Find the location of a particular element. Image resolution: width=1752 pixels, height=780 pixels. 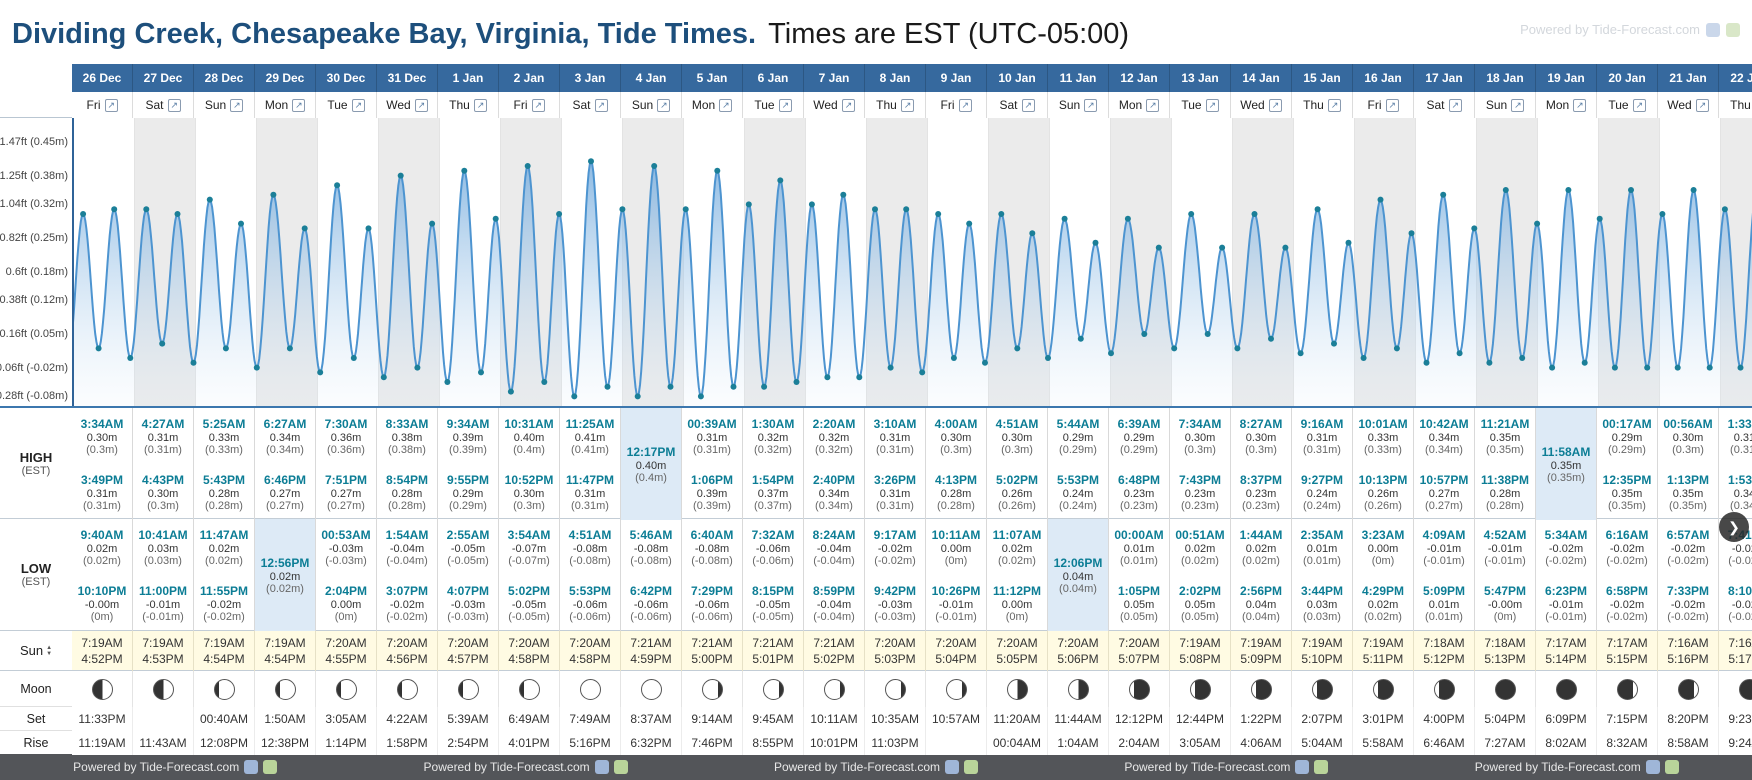

high-tide-cell: 3:10AM 0.31m (0.31m) is located at coordinates (895, 436).